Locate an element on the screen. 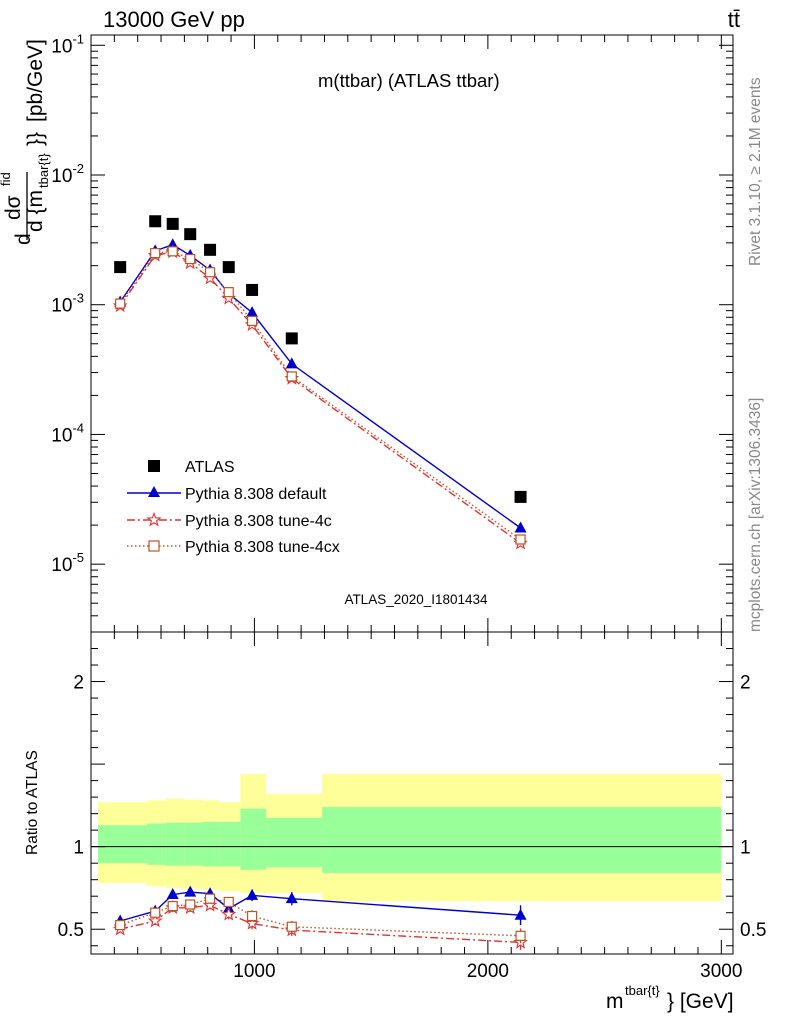  watermark: ATLAS_2020_I1801434 is located at coordinates (416, 599).